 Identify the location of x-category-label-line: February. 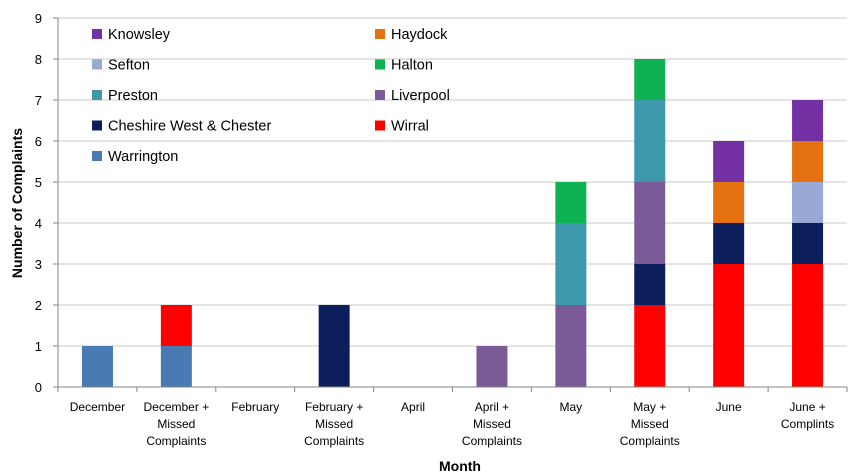
(255, 407).